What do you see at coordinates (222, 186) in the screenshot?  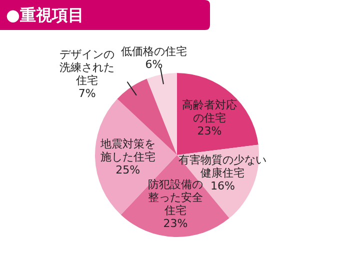 I see `data-label: 16%` at bounding box center [222, 186].